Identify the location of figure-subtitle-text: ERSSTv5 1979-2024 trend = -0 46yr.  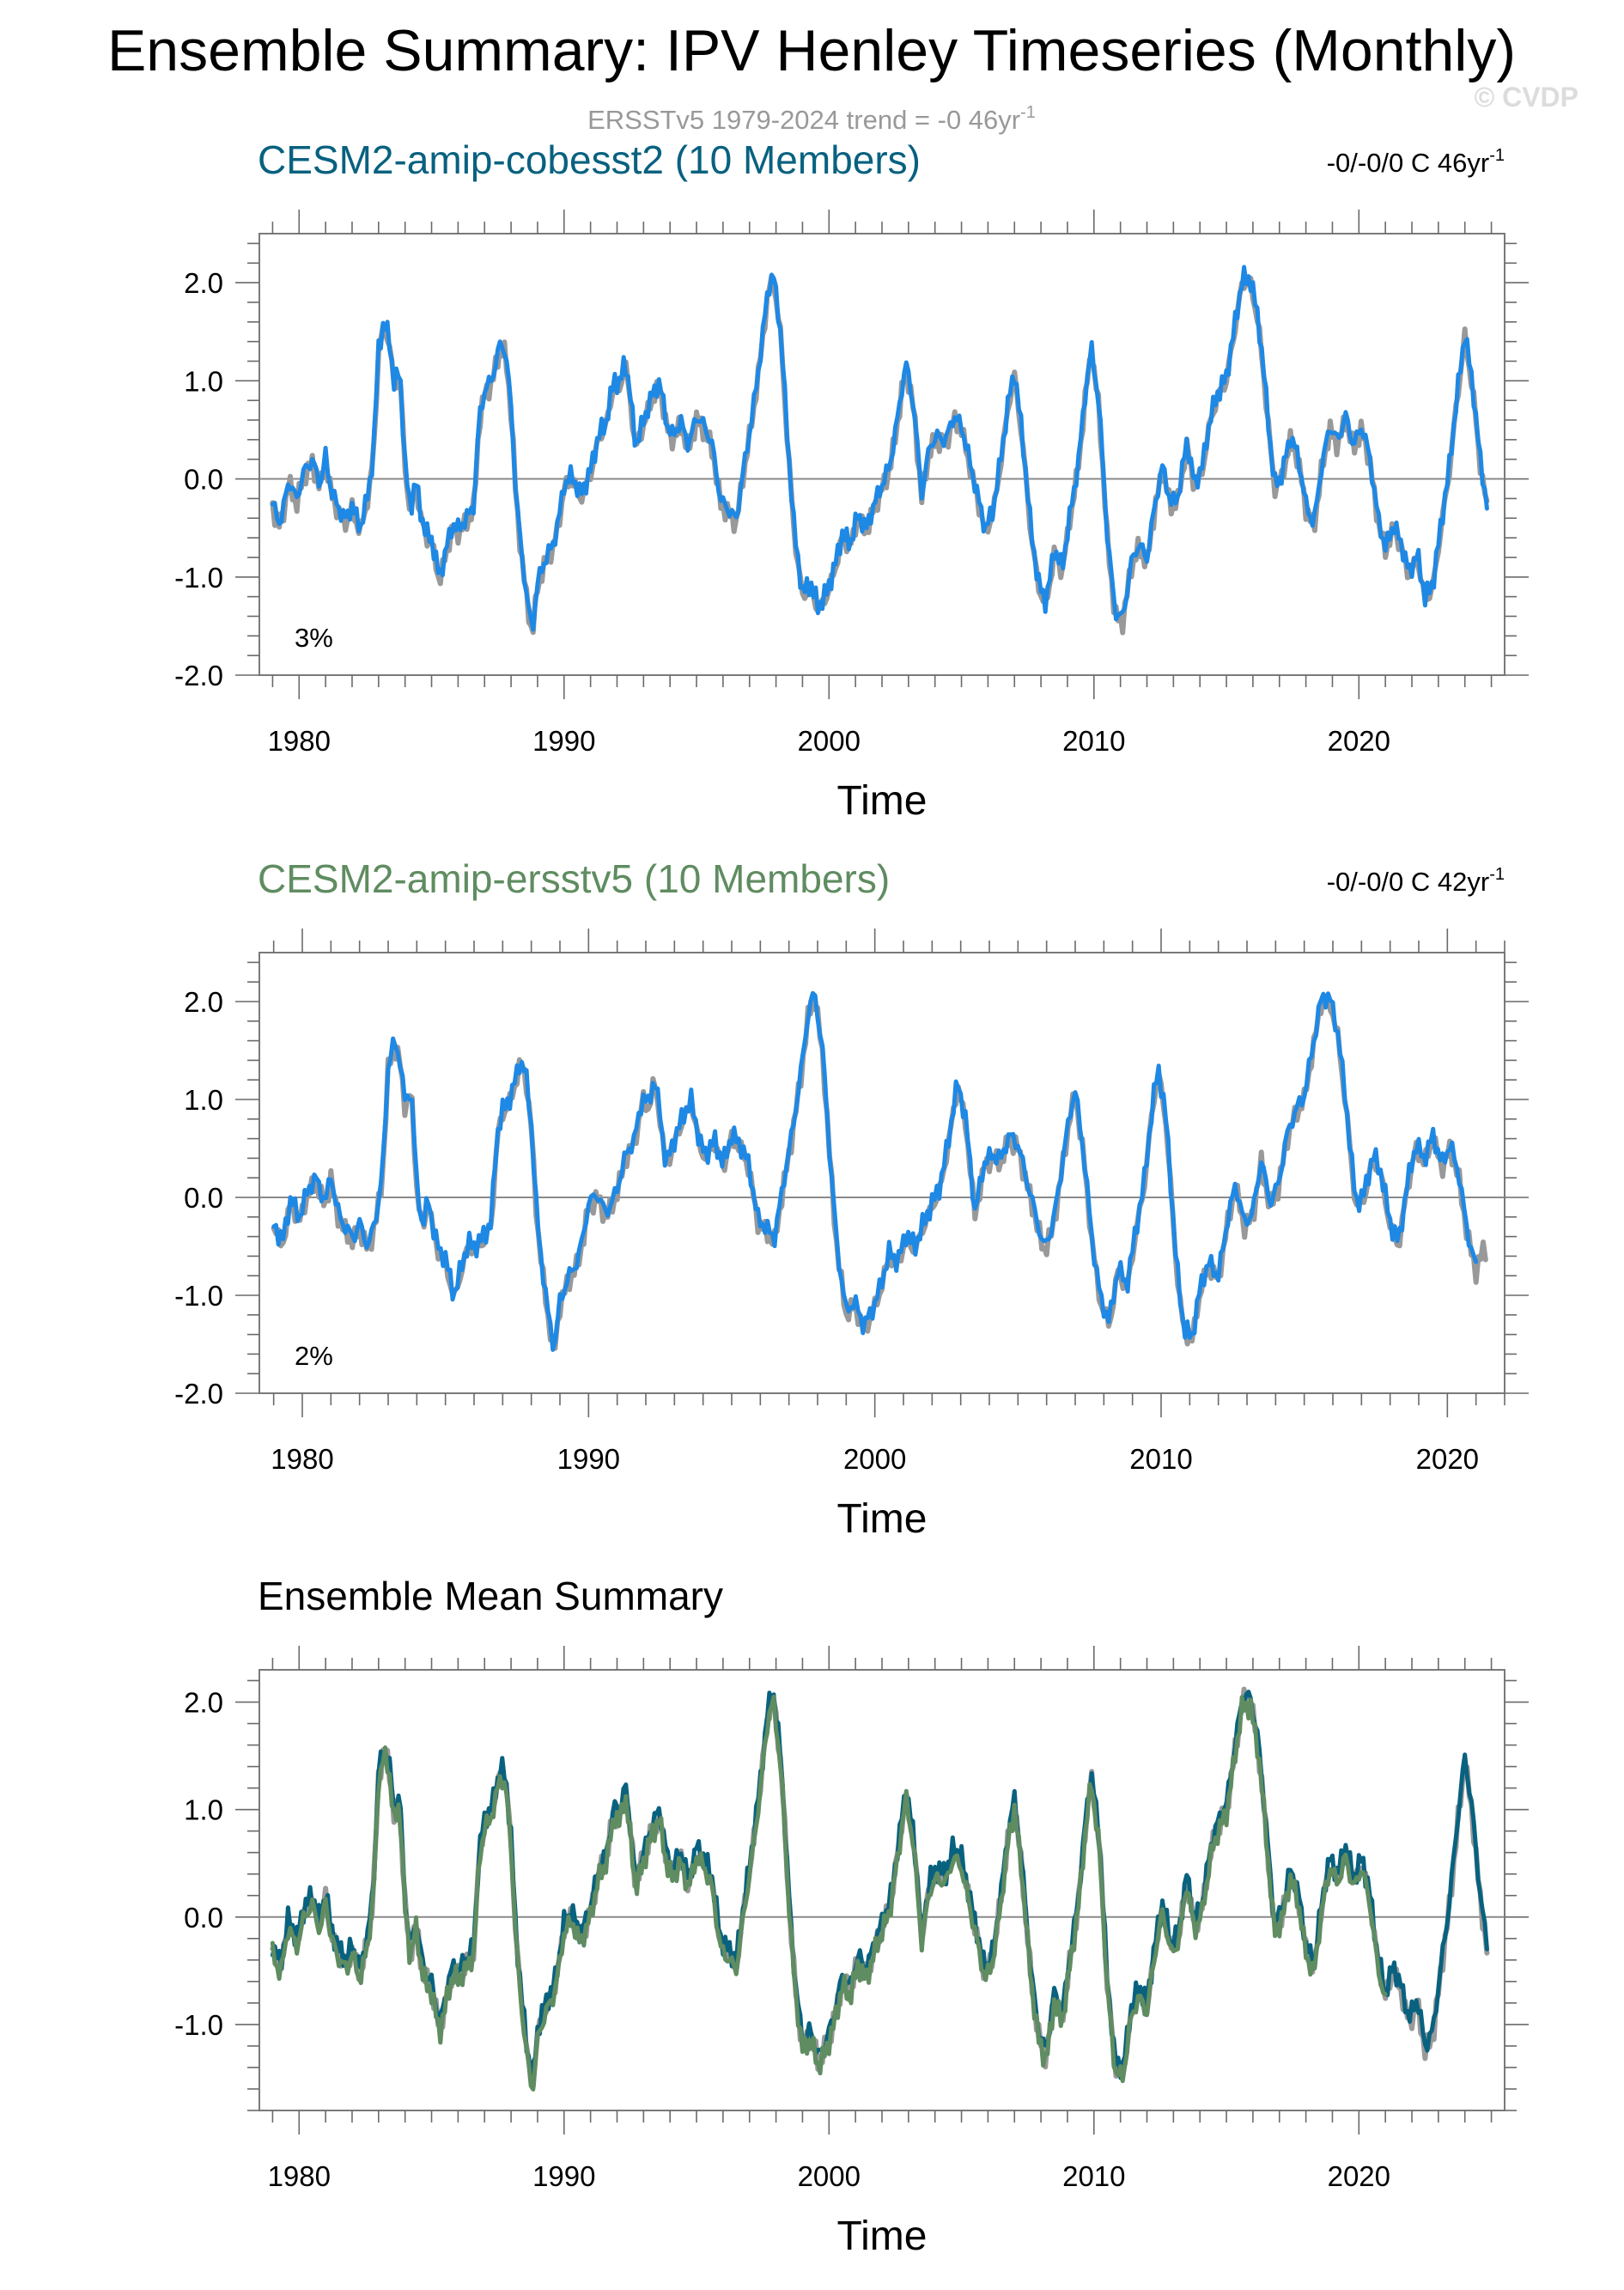
(803, 120).